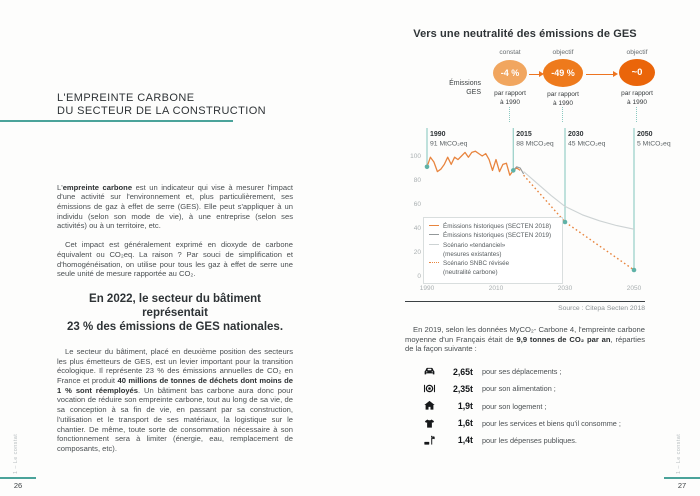  Describe the element at coordinates (418, 204) in the screenshot. I see `y-axis-tick: 60` at that location.